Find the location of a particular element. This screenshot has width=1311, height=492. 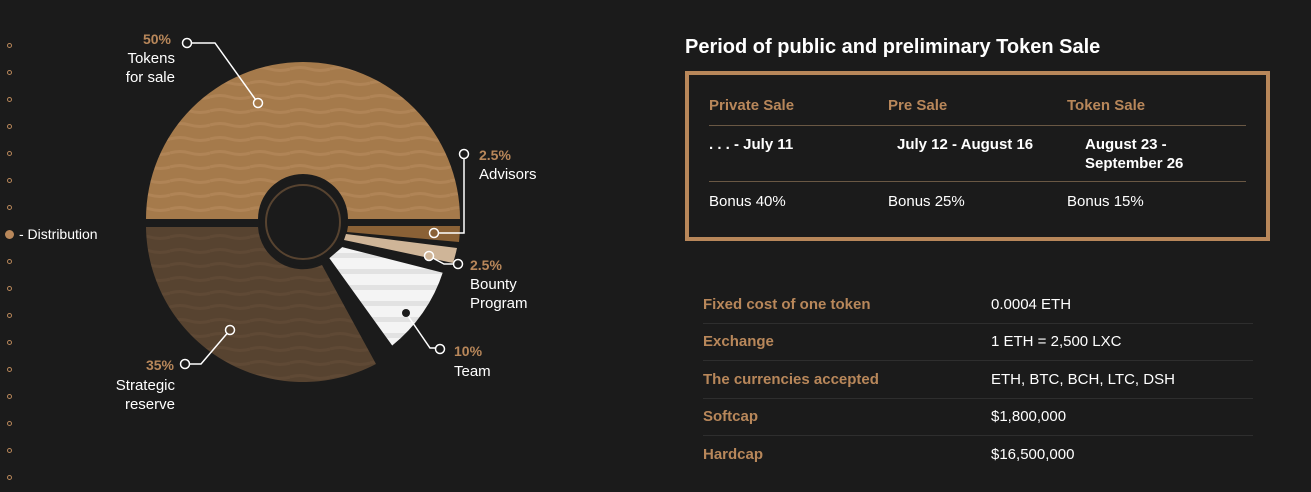

info-value: 1 ETH = 2,500 LXC is located at coordinates (1056, 342).